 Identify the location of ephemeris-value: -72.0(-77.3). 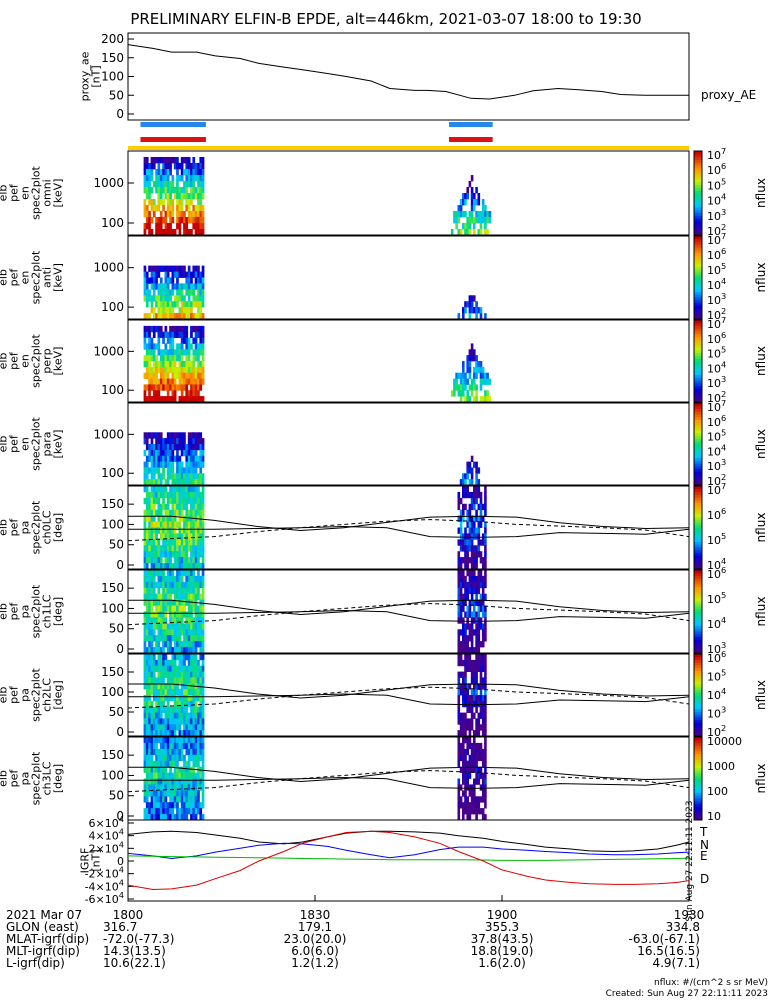
(138, 939).